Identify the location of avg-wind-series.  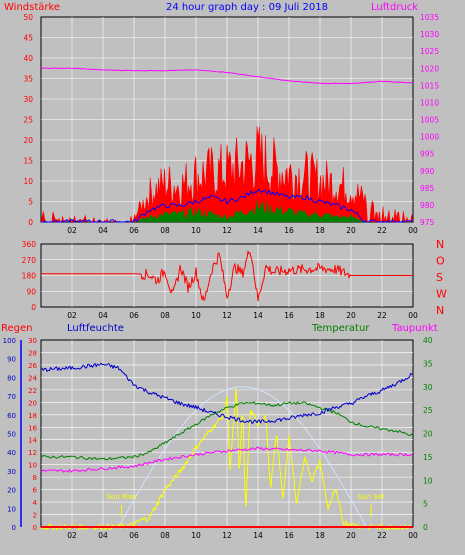
(227, 205).